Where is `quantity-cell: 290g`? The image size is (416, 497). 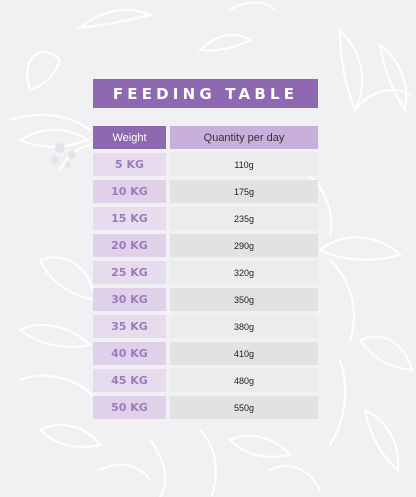
quantity-cell: 290g is located at coordinates (244, 245).